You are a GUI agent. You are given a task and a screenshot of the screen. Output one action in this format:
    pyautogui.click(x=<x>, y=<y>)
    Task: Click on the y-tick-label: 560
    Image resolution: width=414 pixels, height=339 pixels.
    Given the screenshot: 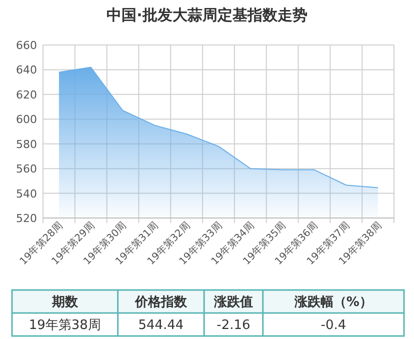 What is the action you would take?
    pyautogui.click(x=26, y=169)
    